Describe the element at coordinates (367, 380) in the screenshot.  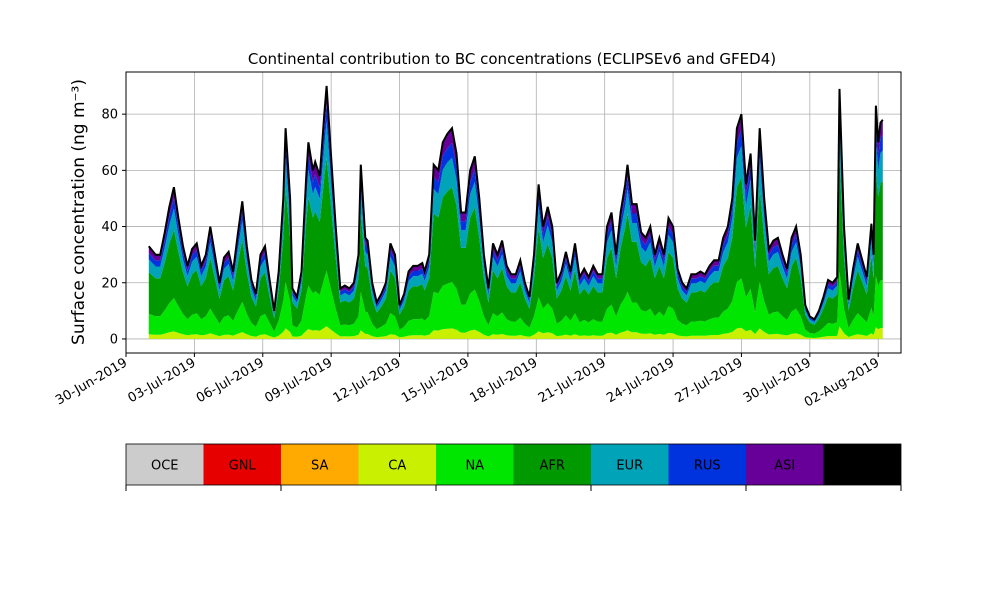
I see `x-tick-label: 12-Jul-2019` at that location.